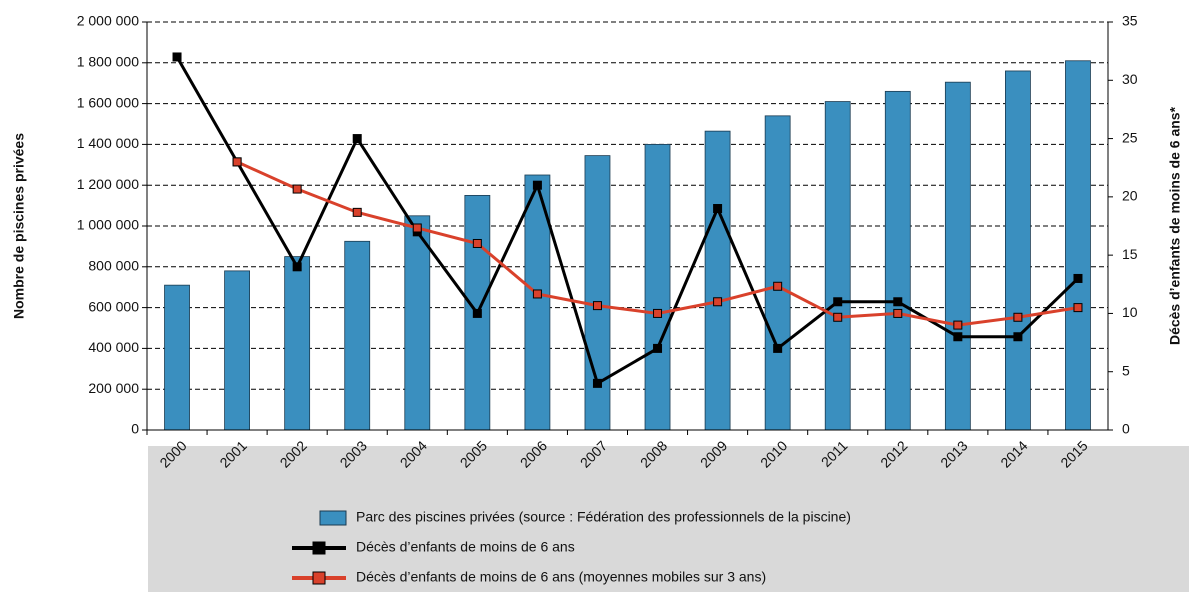  Describe the element at coordinates (465, 547) in the screenshot. I see `legend-label: Décès d’enfants de moins de 6 ans` at that location.